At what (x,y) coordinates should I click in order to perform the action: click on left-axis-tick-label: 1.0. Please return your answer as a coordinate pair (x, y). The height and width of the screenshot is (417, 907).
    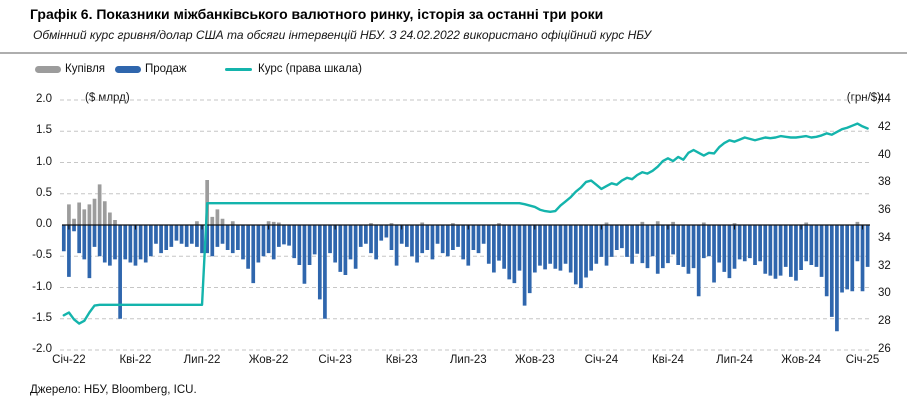
    Looking at the image, I should click on (44, 161).